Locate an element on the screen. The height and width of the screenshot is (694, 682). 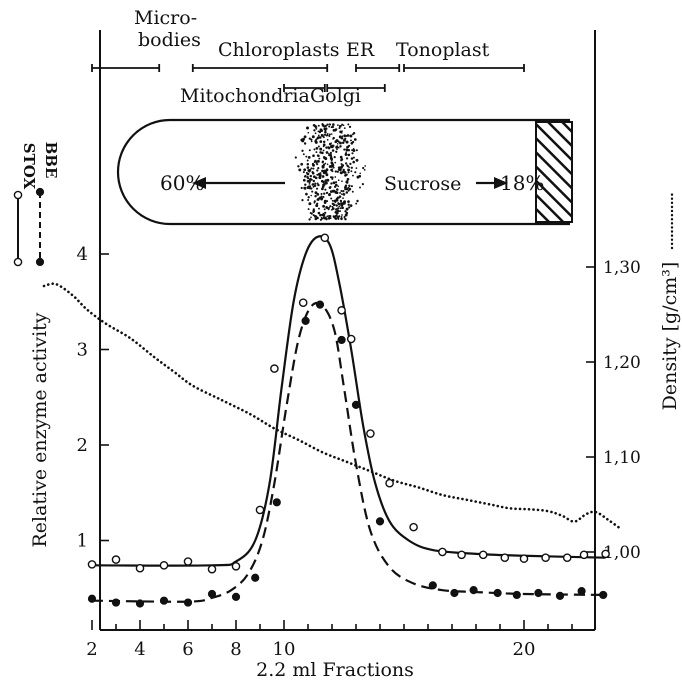
marker-label-mitochondria: Mitochondria is located at coordinates (245, 96).